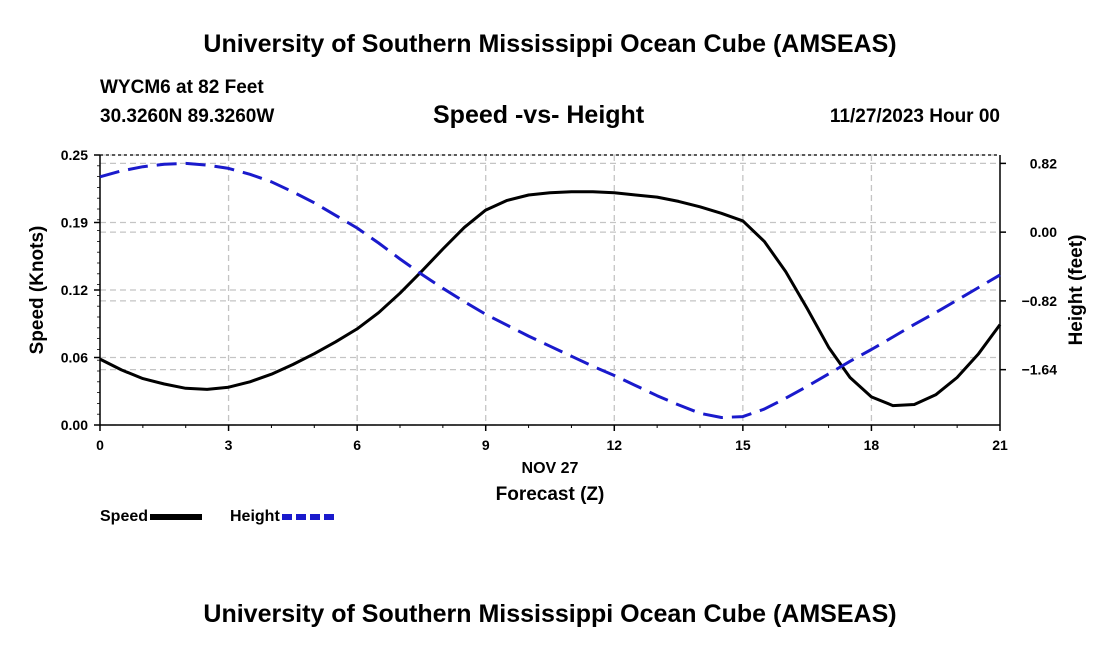  Describe the element at coordinates (1076, 290) in the screenshot. I see `y2-axis-title: Height (feet)` at that location.